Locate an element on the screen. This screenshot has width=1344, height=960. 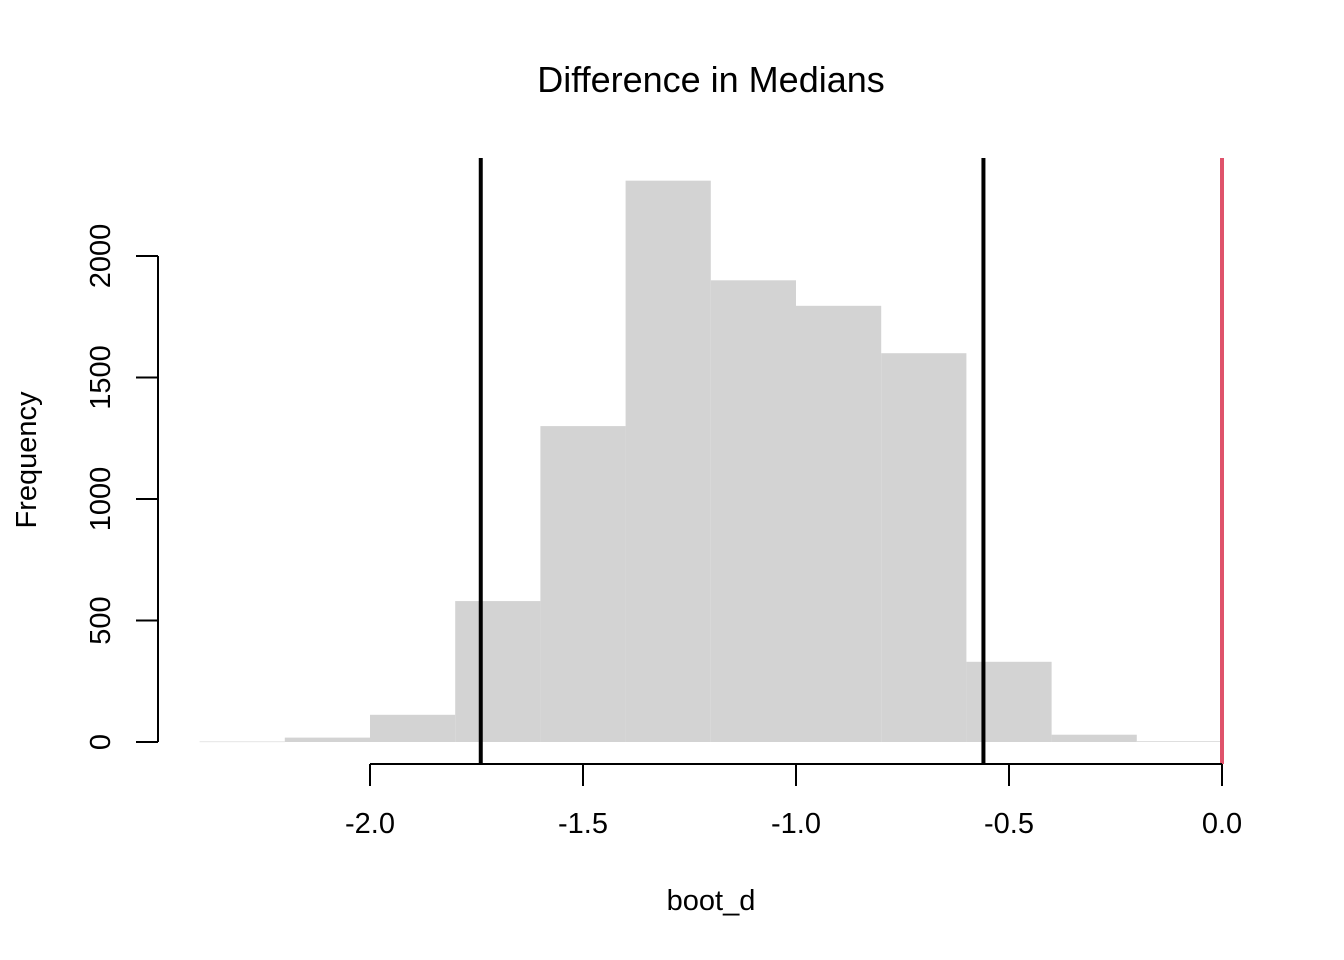
x-tick-label: -2.0 is located at coordinates (370, 824).